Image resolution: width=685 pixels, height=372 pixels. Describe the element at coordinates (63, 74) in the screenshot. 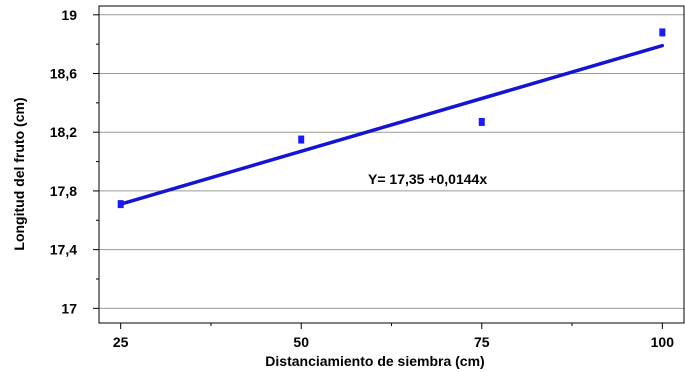

I see `y-tick-label: 18,6` at that location.